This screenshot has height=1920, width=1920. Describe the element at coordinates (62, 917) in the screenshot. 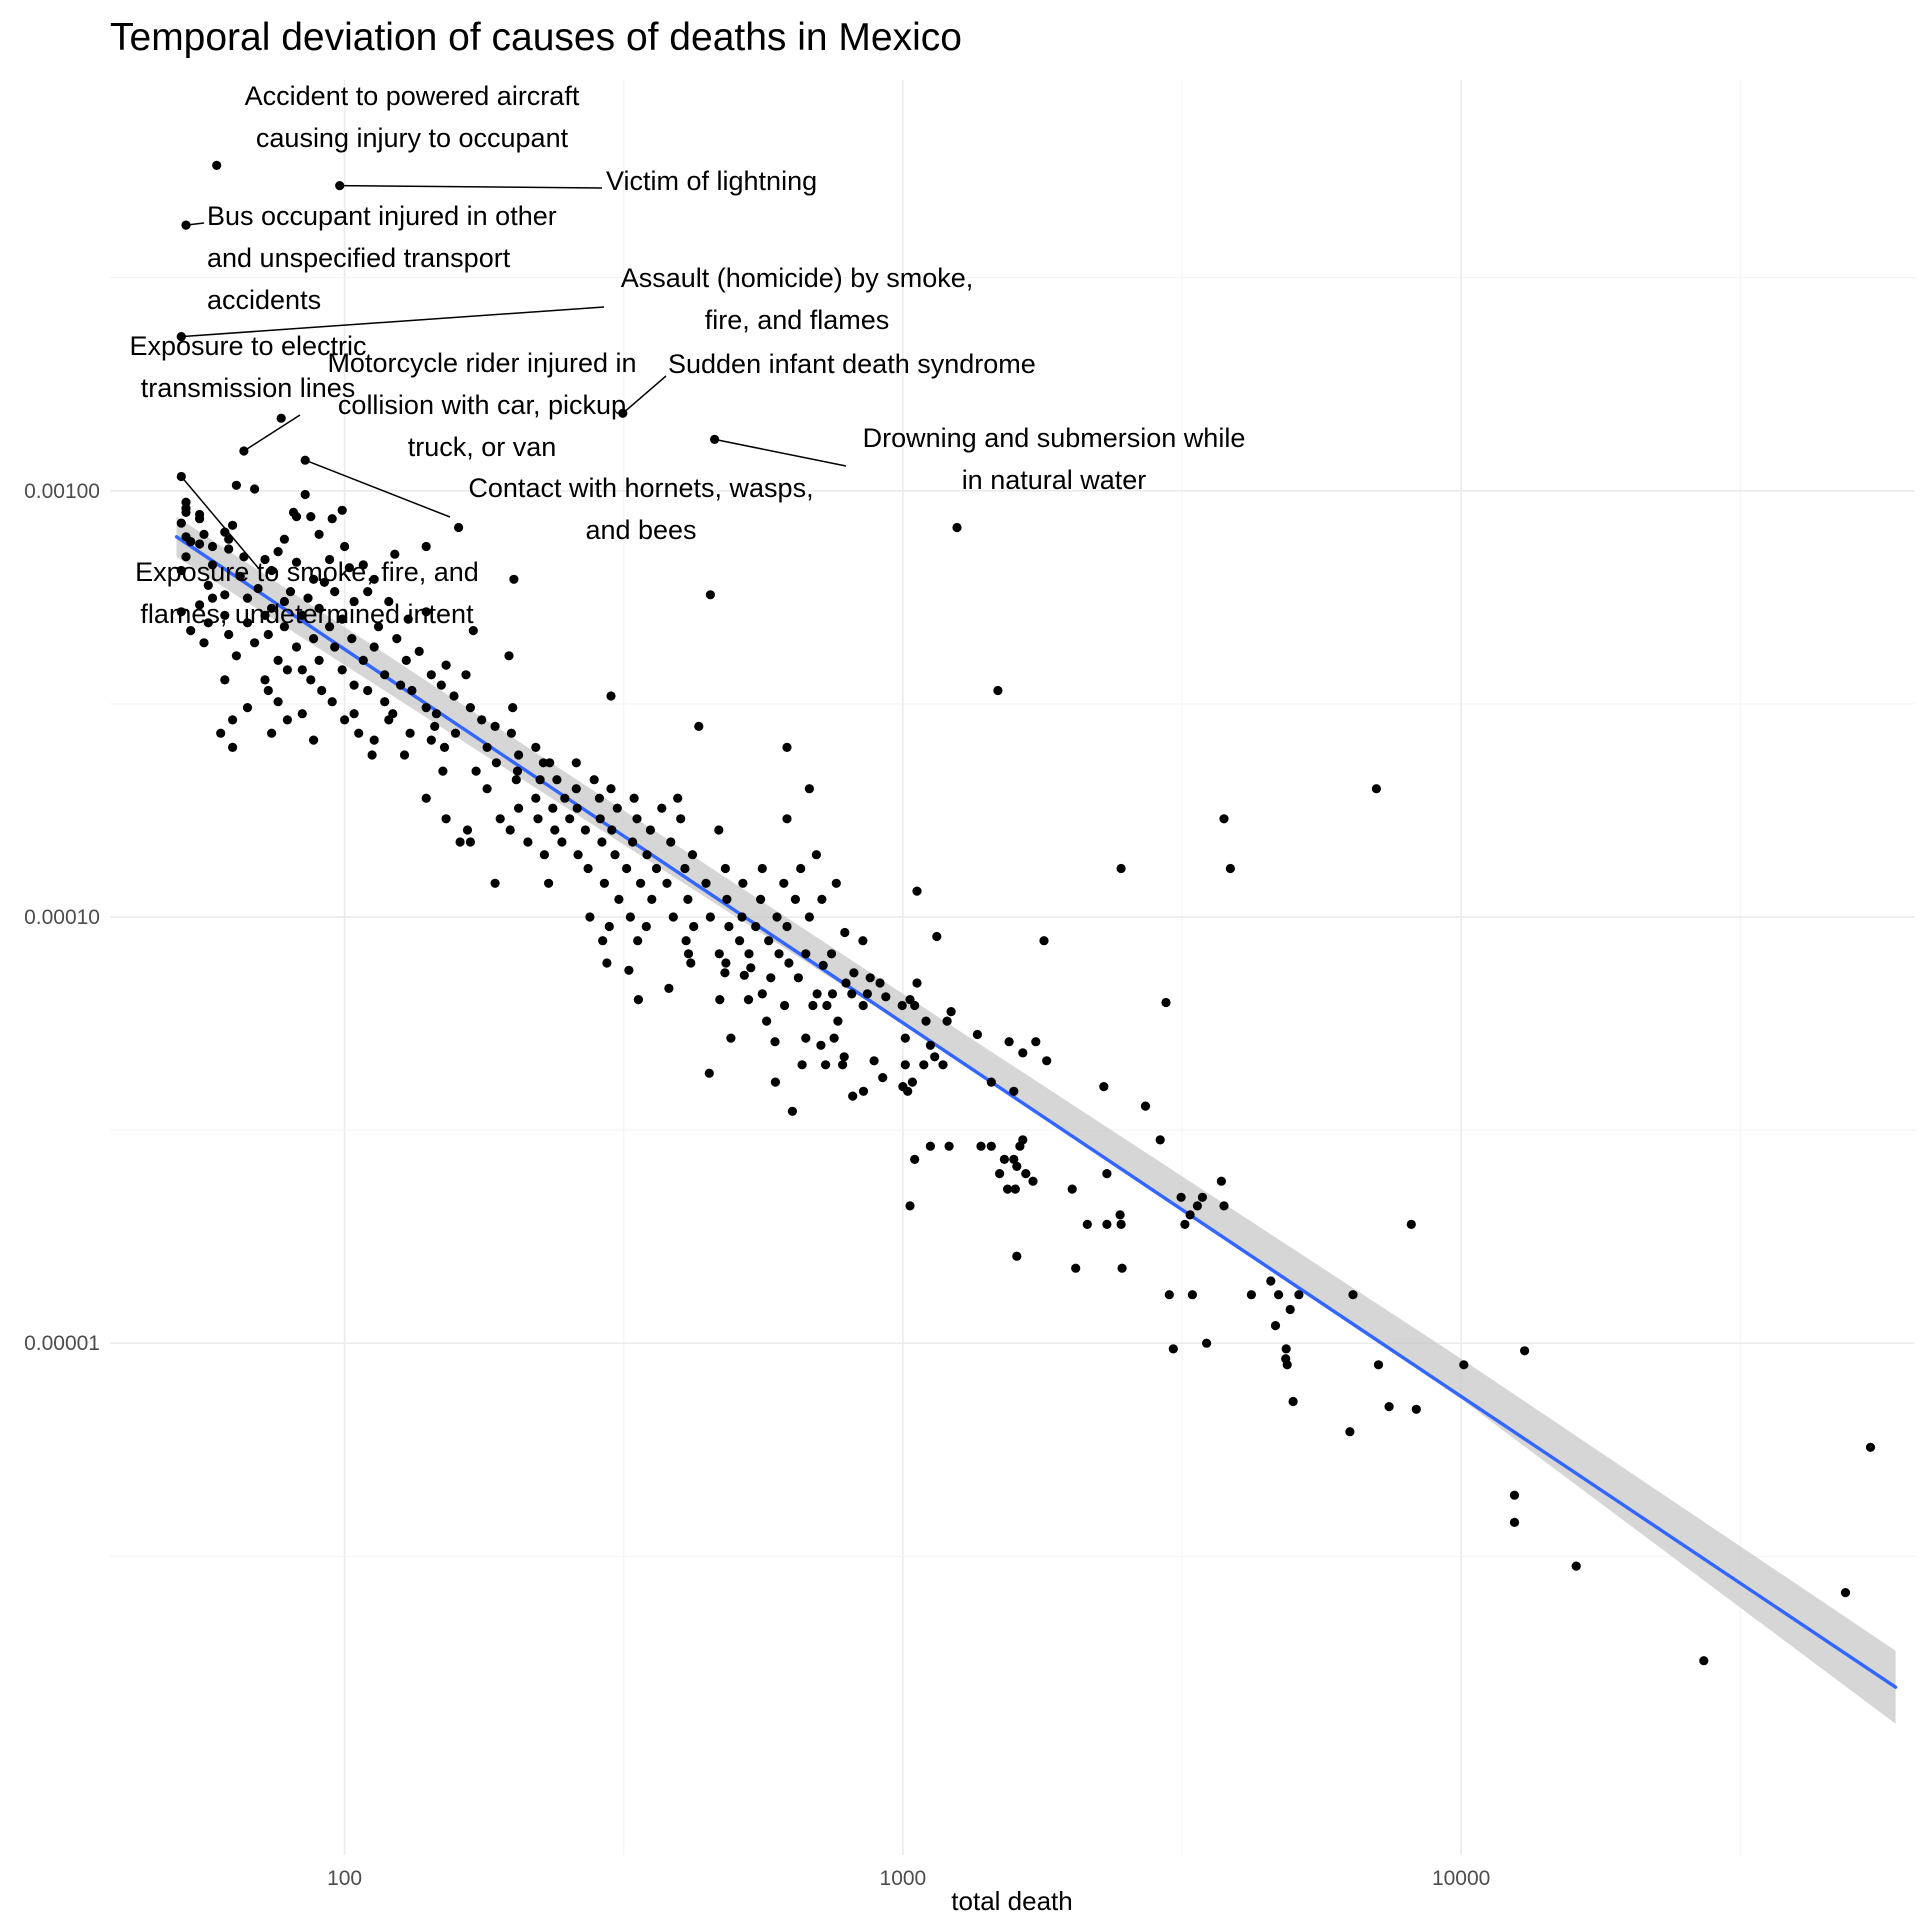

I see `y-tick-label: 0.00010` at that location.